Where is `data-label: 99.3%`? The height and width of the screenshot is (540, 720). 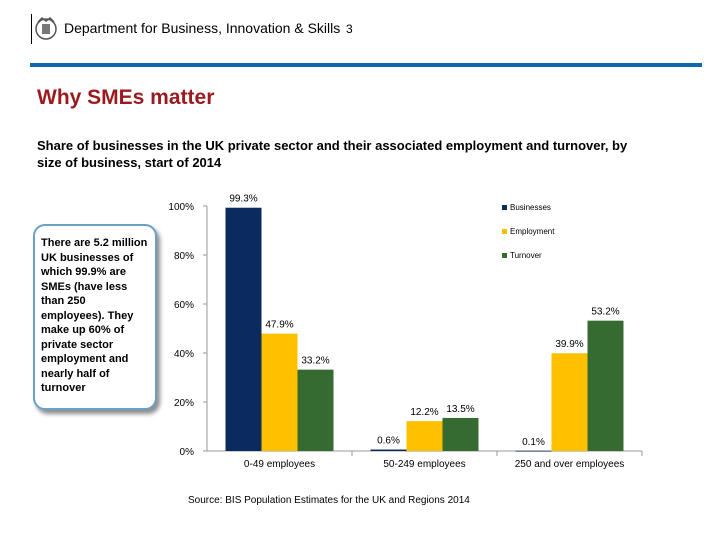 data-label: 99.3% is located at coordinates (243, 199).